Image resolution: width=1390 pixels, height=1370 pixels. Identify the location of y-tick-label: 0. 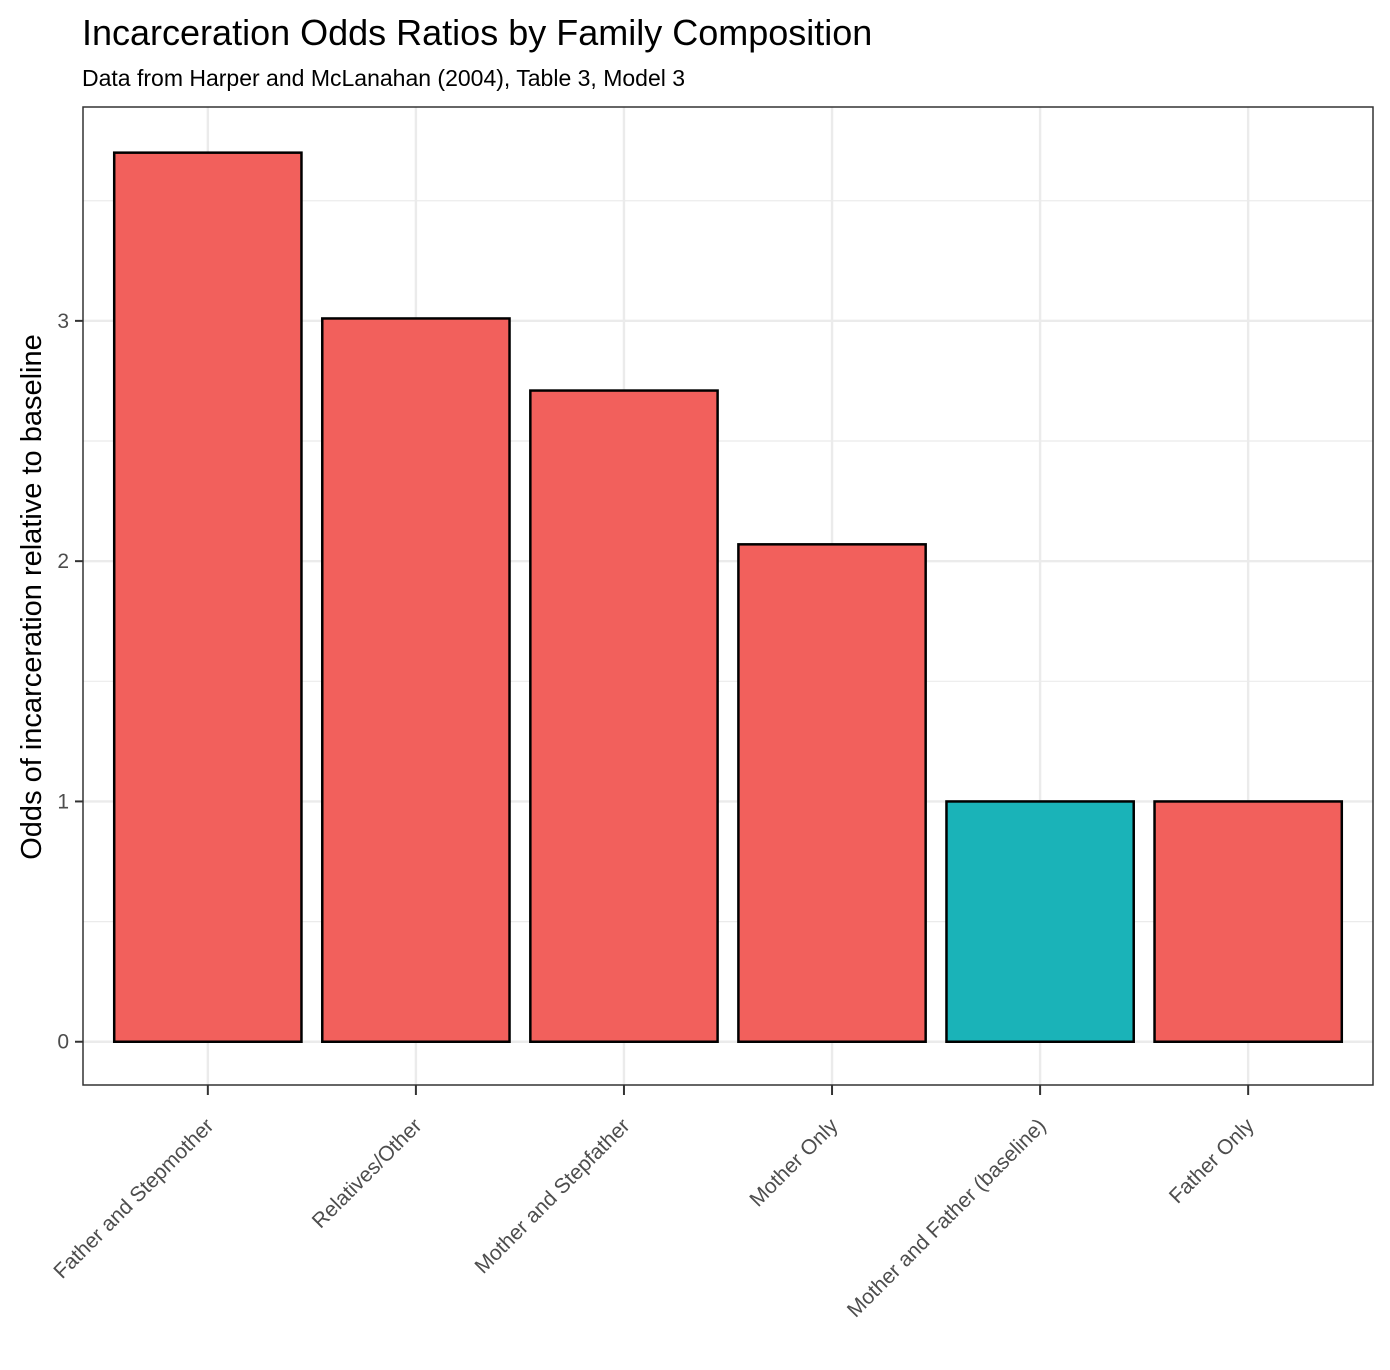
(63, 1042).